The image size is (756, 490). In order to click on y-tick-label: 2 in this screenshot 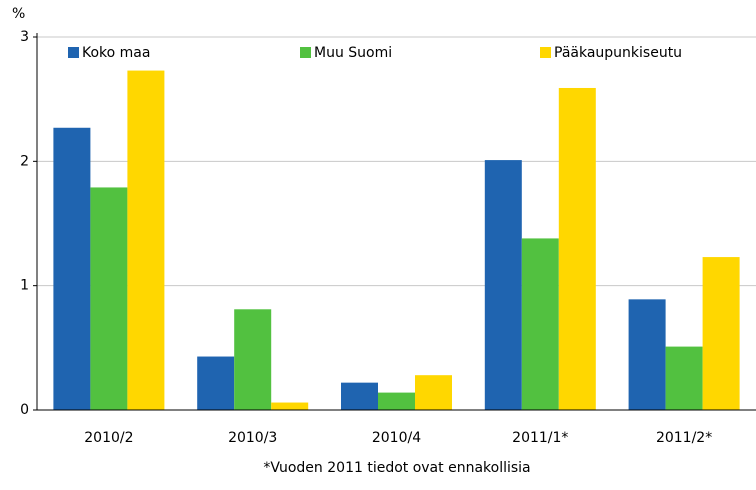, I will do `click(24, 161)`.